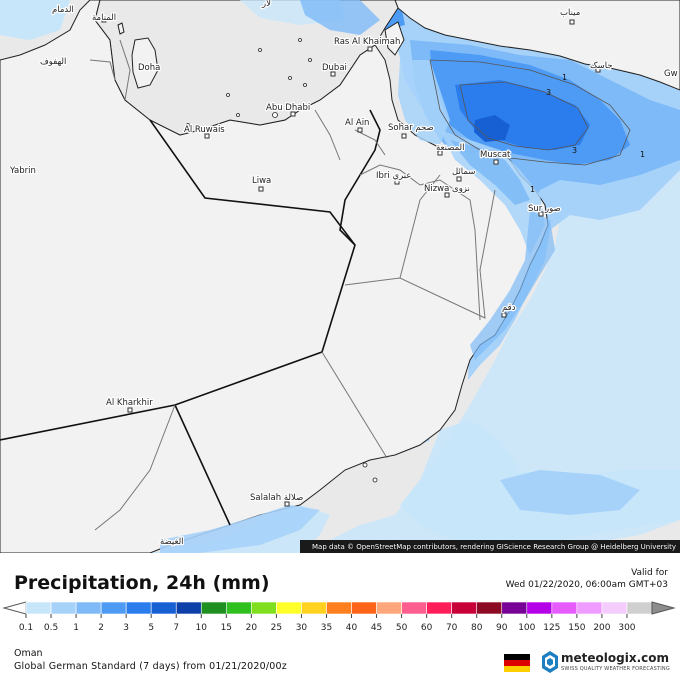 This screenshot has width=680, height=680. Describe the element at coordinates (28, 653) in the screenshot. I see `region-name: Oman` at that location.